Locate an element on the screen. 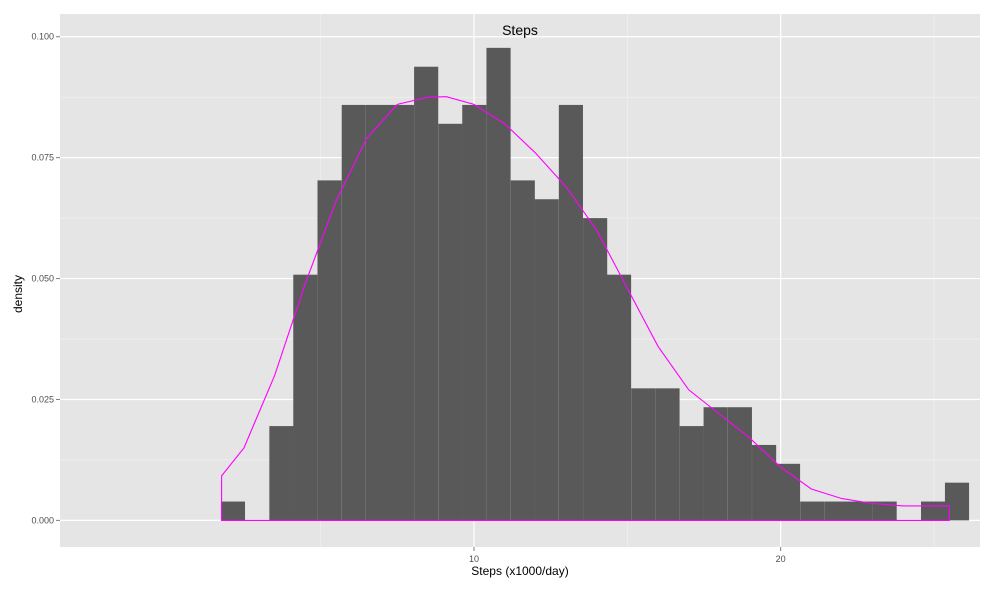  y-axis-ticks: 0.000 0.025 0.050 0.075 0.100 is located at coordinates (45, 278).